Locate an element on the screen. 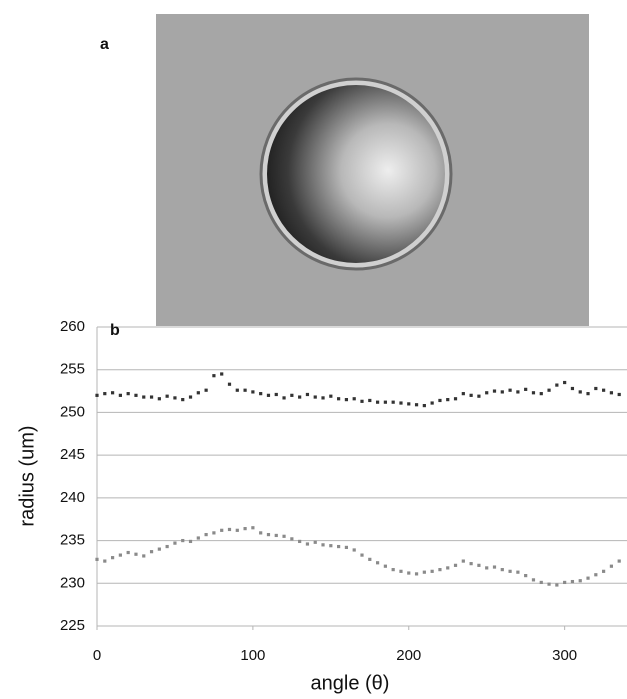 This screenshot has height=699, width=627. x-tick-label: 200 is located at coordinates (408, 655).